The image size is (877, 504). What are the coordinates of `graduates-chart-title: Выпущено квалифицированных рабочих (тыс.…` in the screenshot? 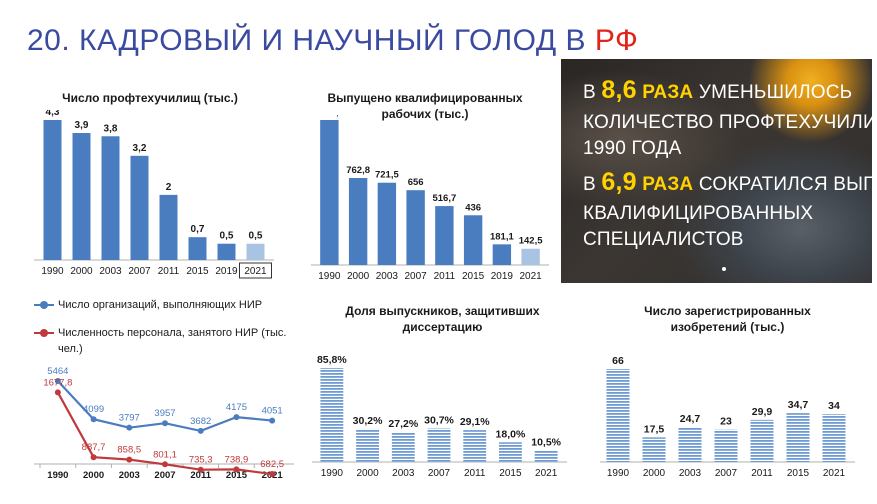 It's located at (425, 106).